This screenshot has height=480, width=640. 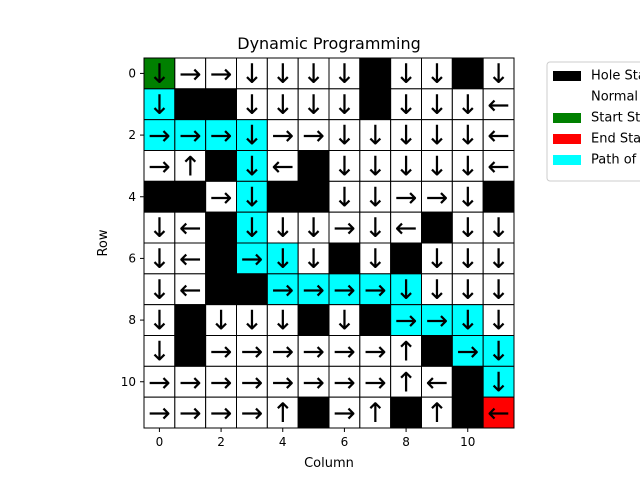 I want to click on cell-hole-r11-c5, so click(x=313, y=412).